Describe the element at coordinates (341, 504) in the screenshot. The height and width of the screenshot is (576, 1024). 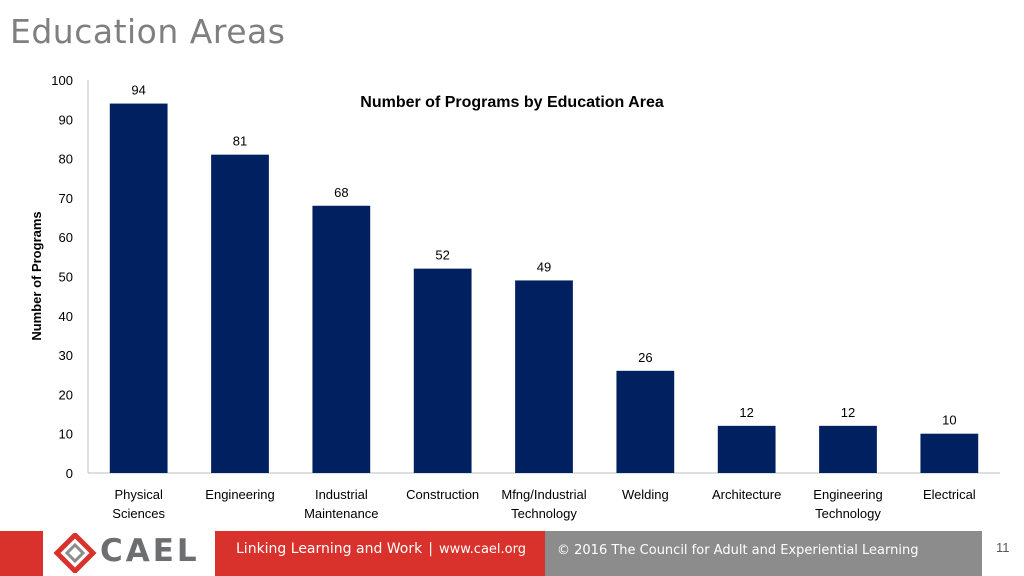
I see `x-tick-label: Industrial Maintenance` at that location.